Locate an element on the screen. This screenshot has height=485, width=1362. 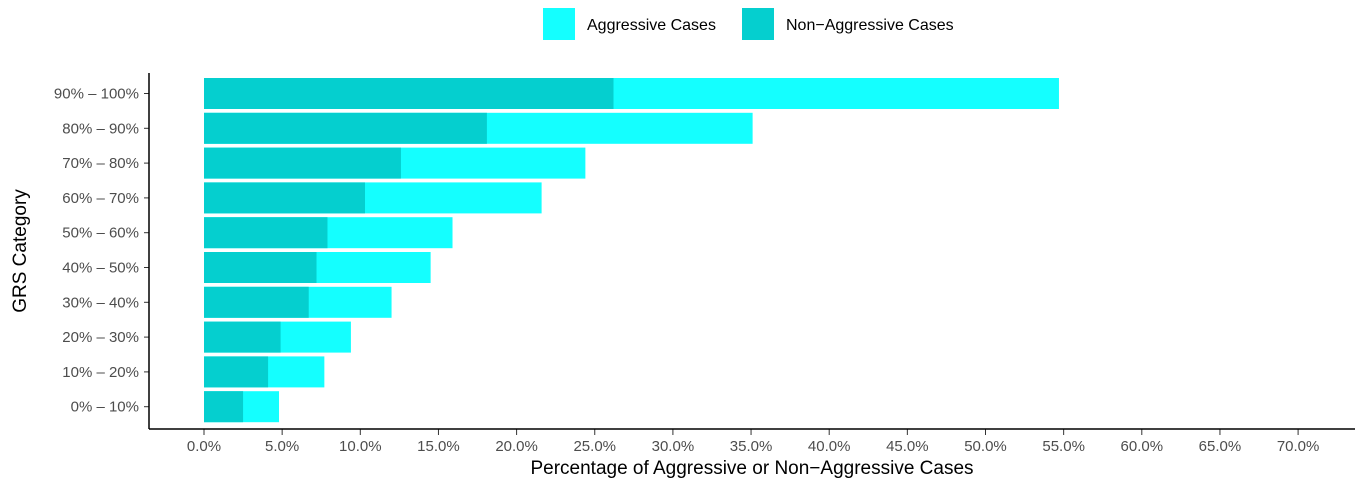
x-tick-label: 15.0% is located at coordinates (438, 446).